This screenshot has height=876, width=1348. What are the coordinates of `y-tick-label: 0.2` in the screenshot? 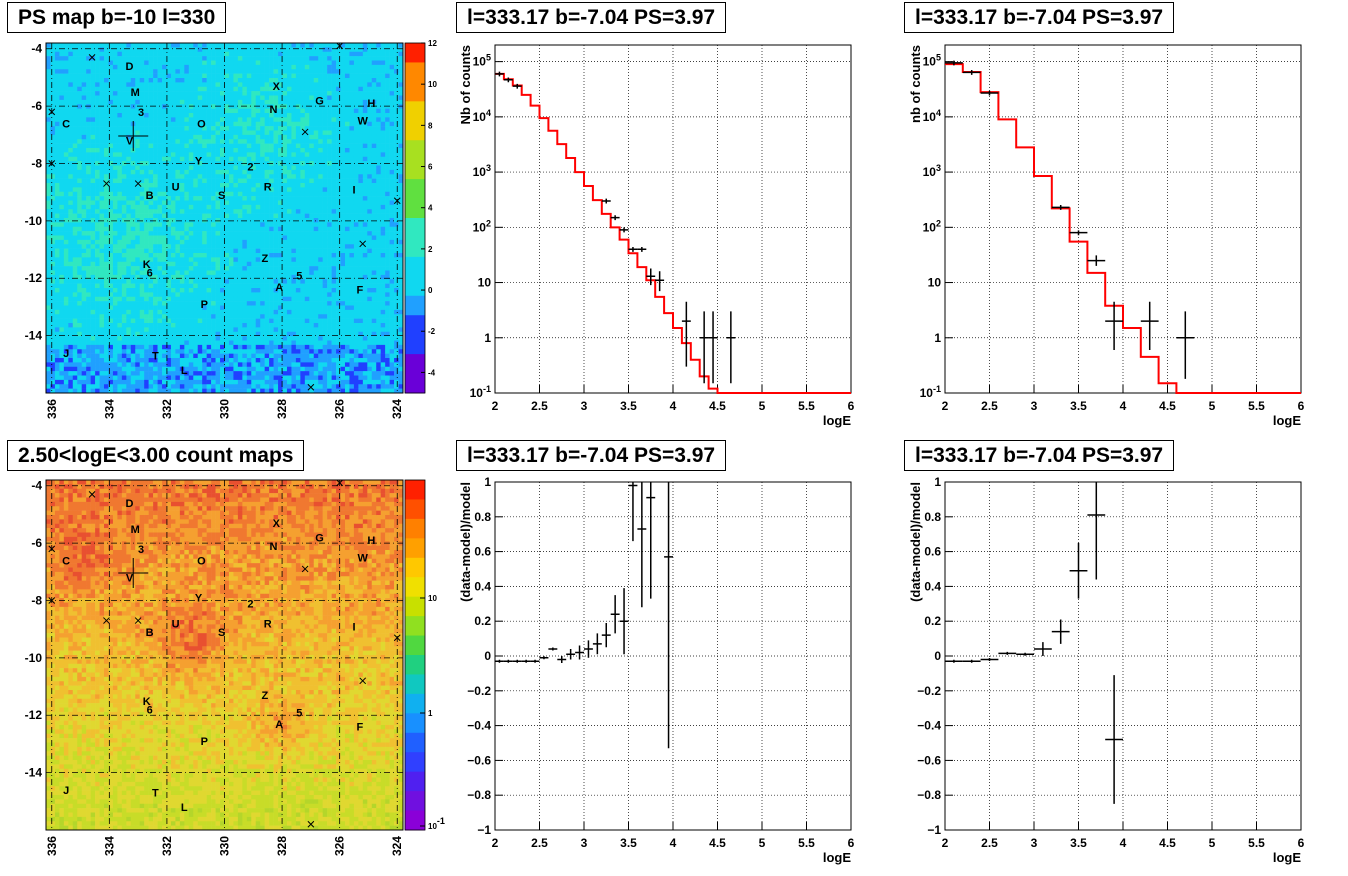 It's located at (932, 621).